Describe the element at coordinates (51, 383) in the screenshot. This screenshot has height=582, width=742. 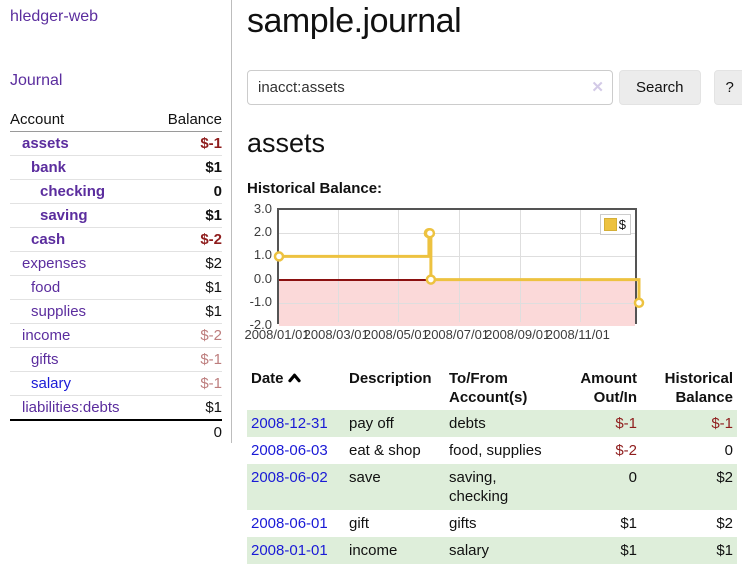
I see `account-link-salary: salary` at that location.